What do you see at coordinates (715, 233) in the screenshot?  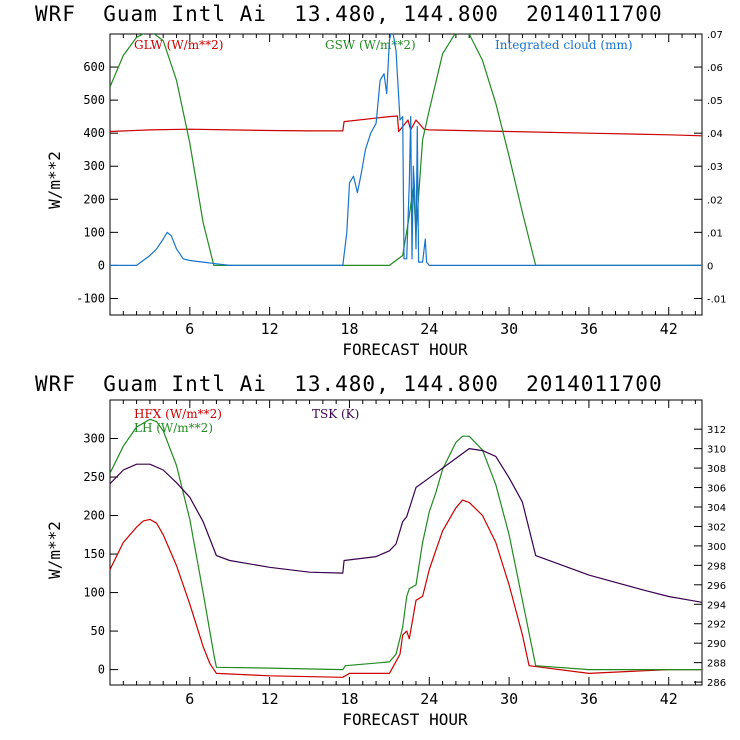 I see `chart1-y2-tick-label: .01` at bounding box center [715, 233].